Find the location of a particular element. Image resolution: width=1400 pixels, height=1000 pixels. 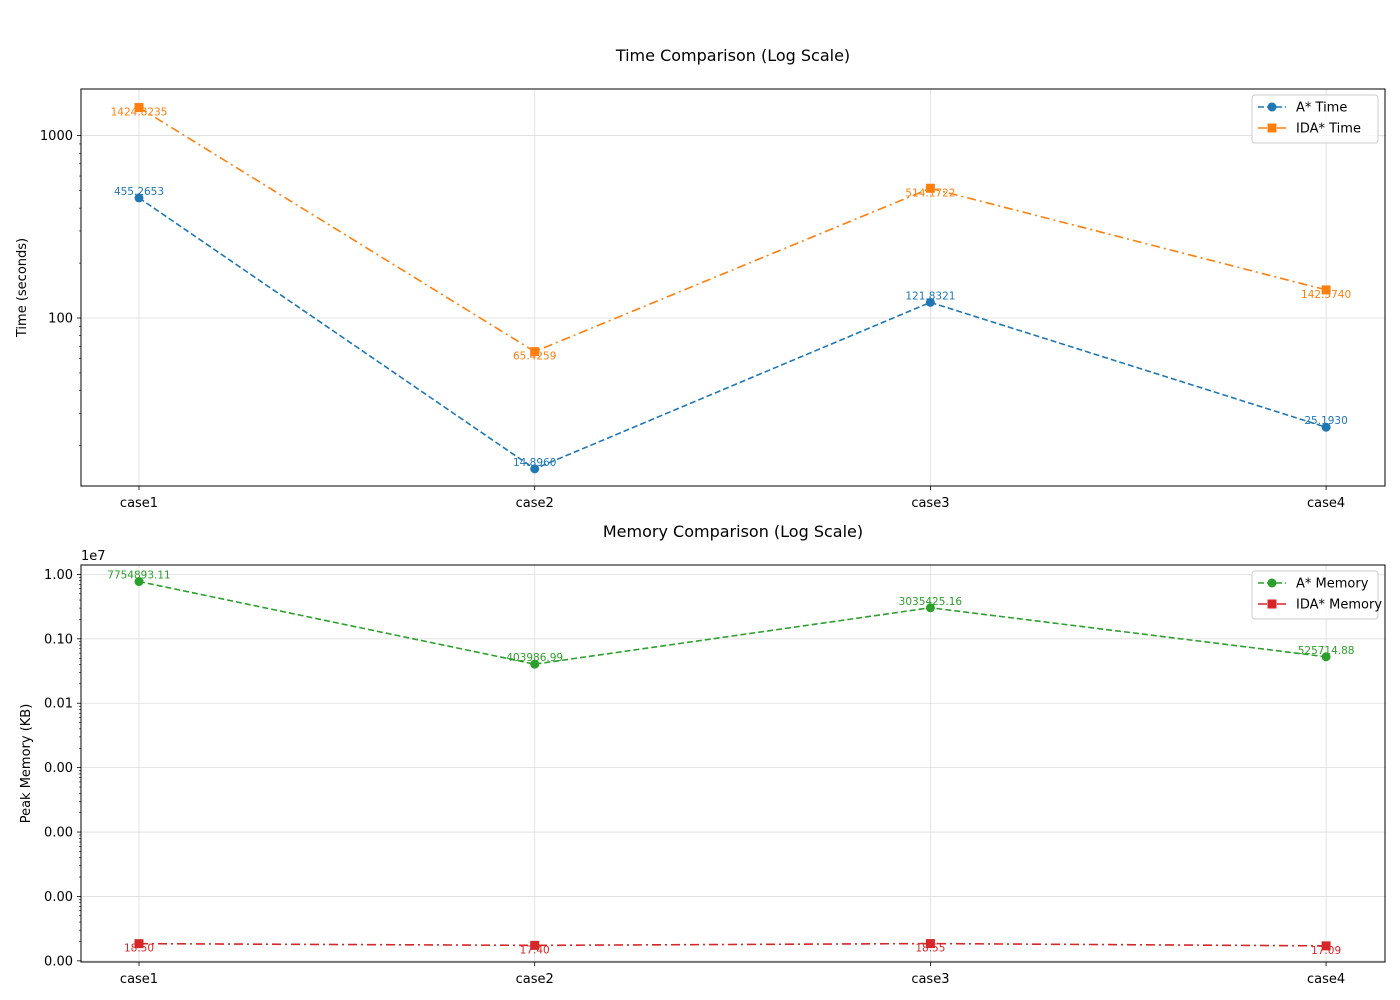

data-label: 1424.8235 is located at coordinates (139, 113).